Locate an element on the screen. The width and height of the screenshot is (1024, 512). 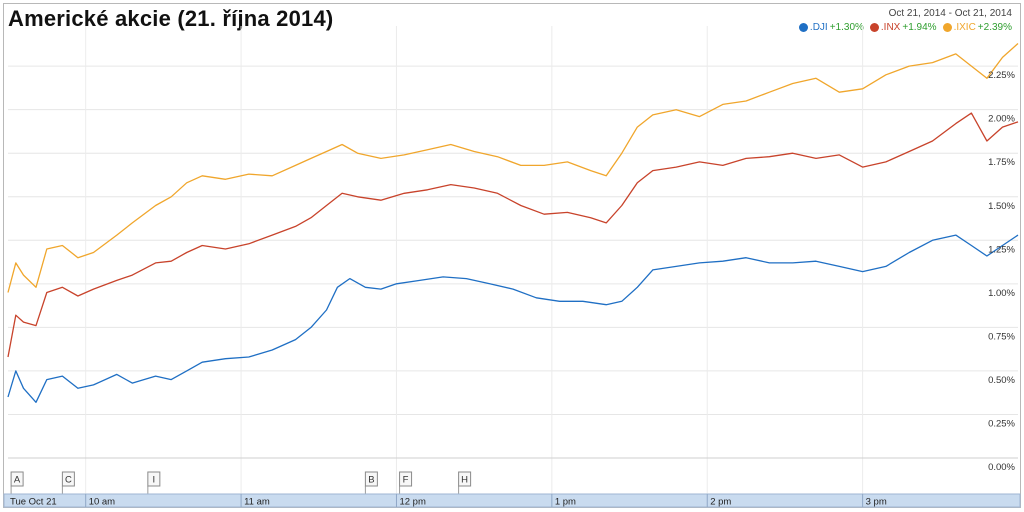
event-flag-f: F is located at coordinates (406, 482).